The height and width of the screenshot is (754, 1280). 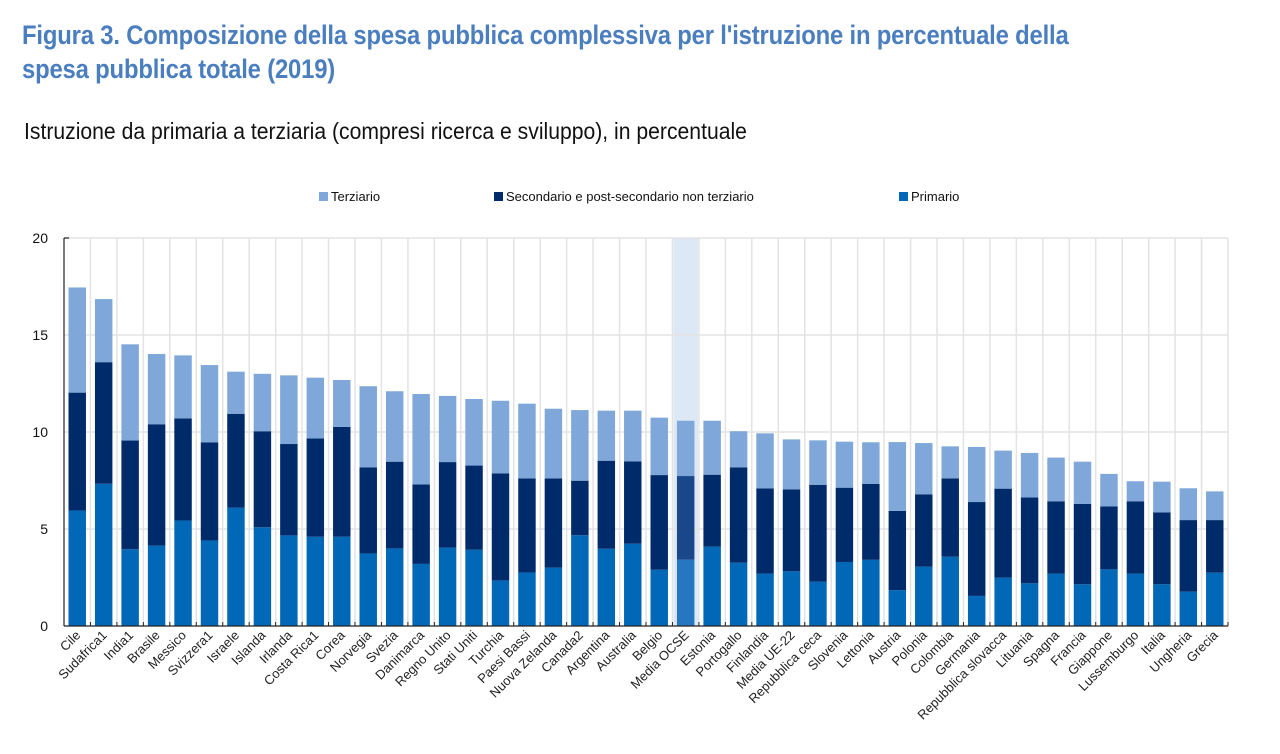 What do you see at coordinates (498, 196) in the screenshot?
I see `legend-swatch-secondario` at bounding box center [498, 196].